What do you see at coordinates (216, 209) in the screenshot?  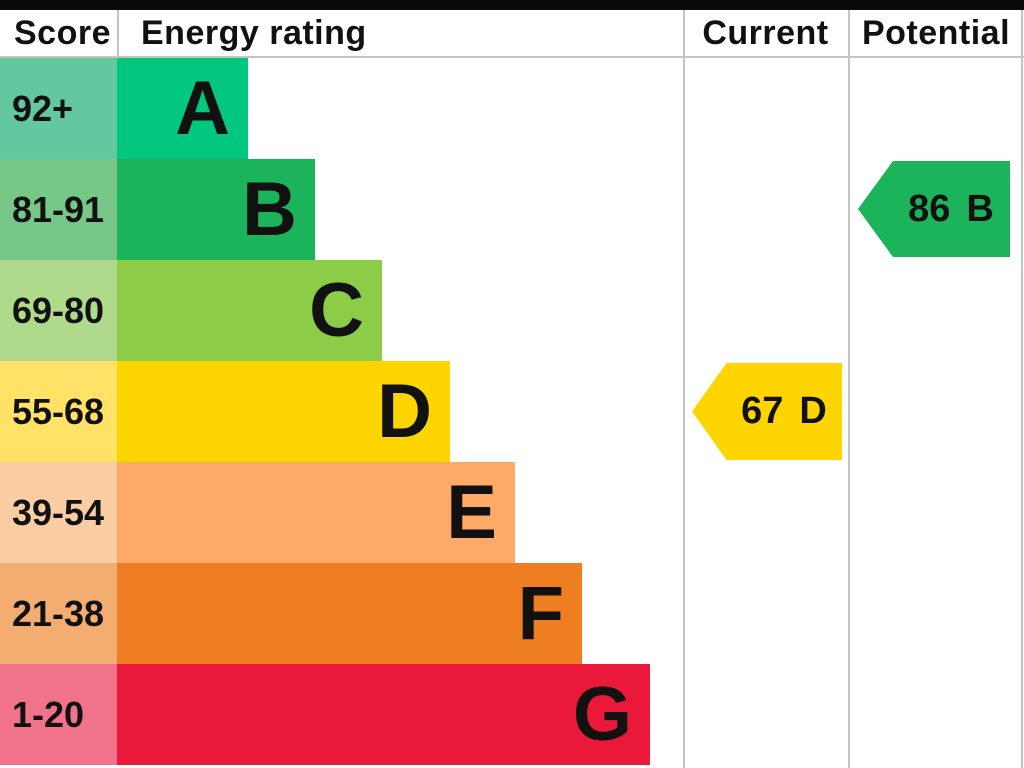 I see `band-bar: B` at bounding box center [216, 209].